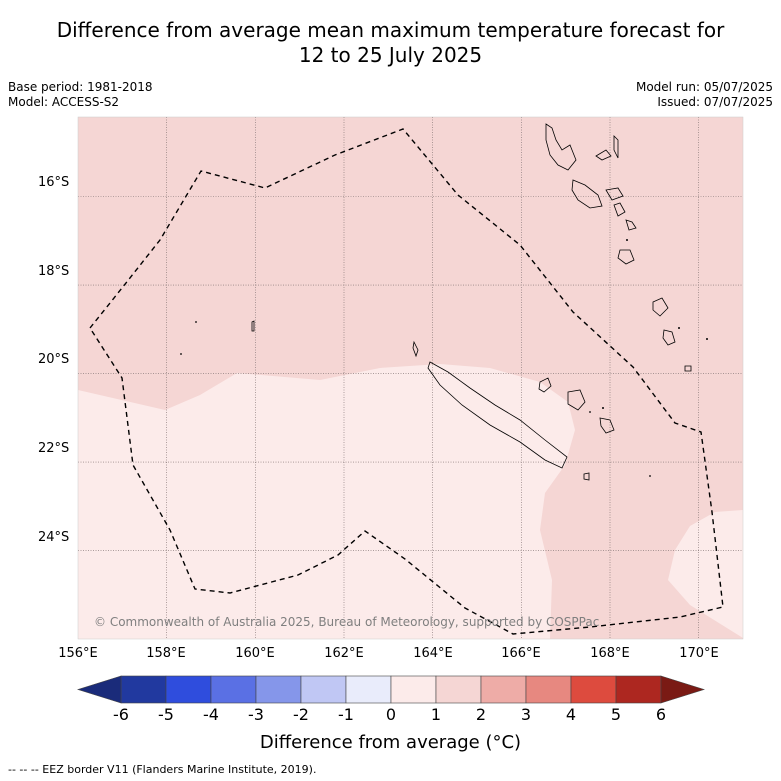 This screenshot has height=781, width=781. I want to click on colorbar-tick-label: -3, so click(256, 714).